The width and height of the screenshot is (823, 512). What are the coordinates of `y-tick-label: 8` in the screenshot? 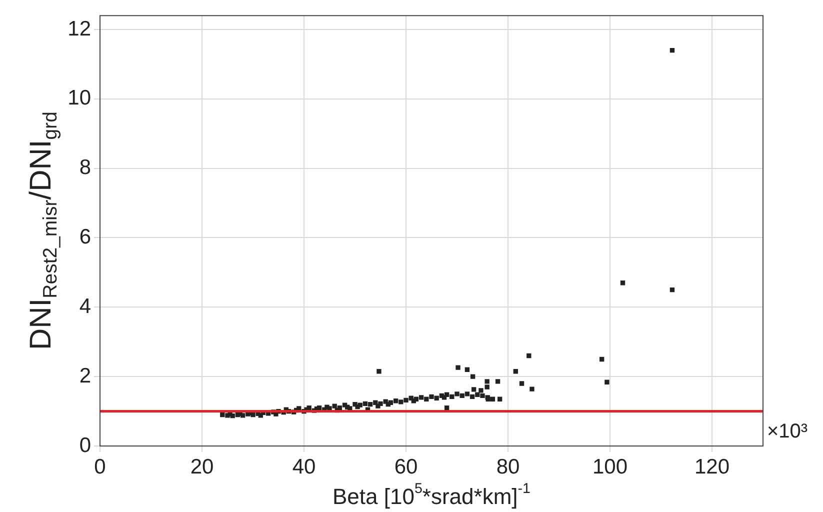 It's located at (85, 168).